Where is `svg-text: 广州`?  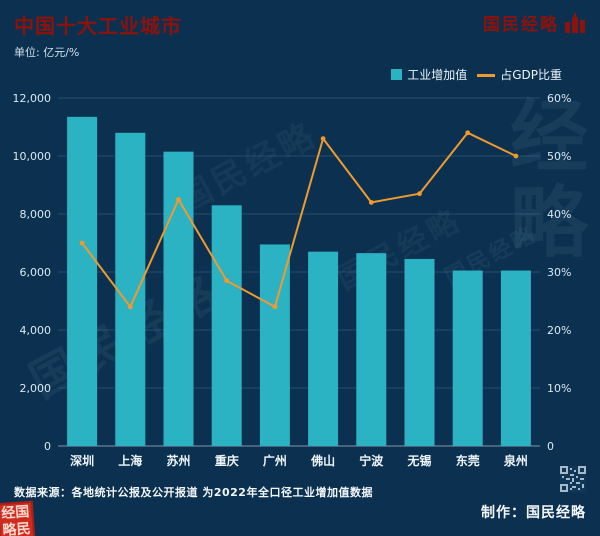 svg-text: 广州 is located at coordinates (275, 460).